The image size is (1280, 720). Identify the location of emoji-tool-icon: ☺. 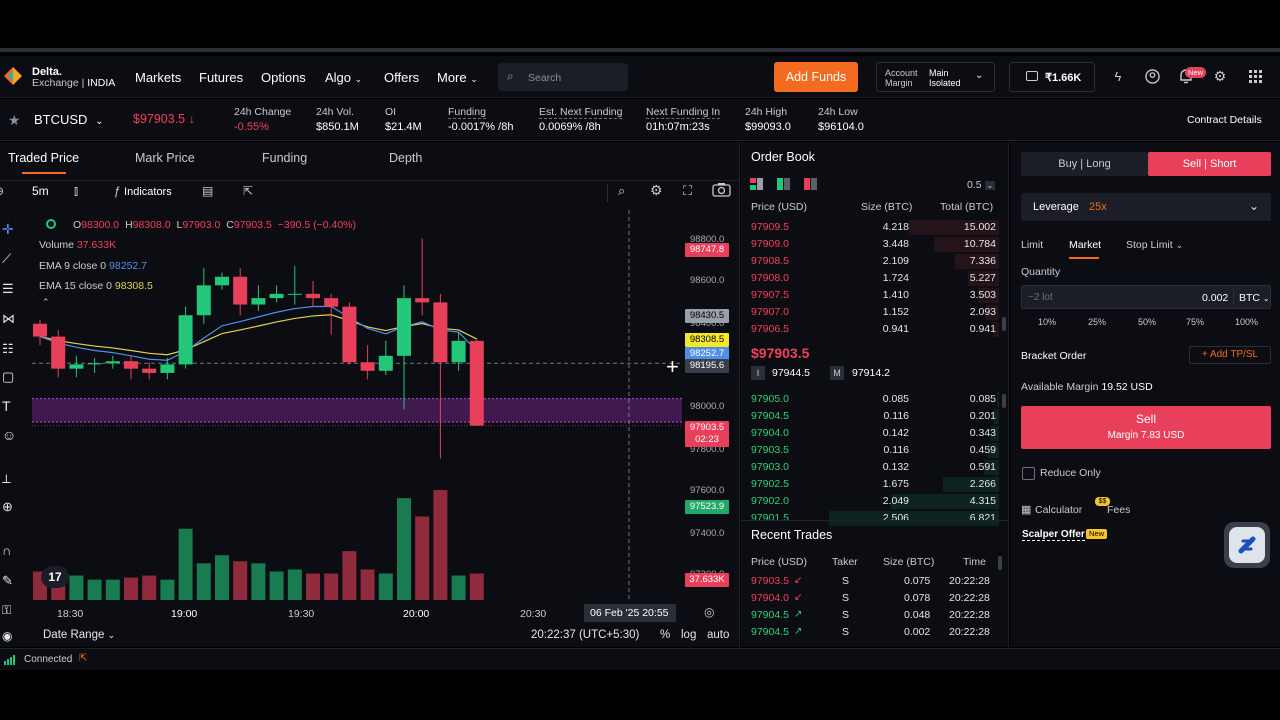
(9, 435).